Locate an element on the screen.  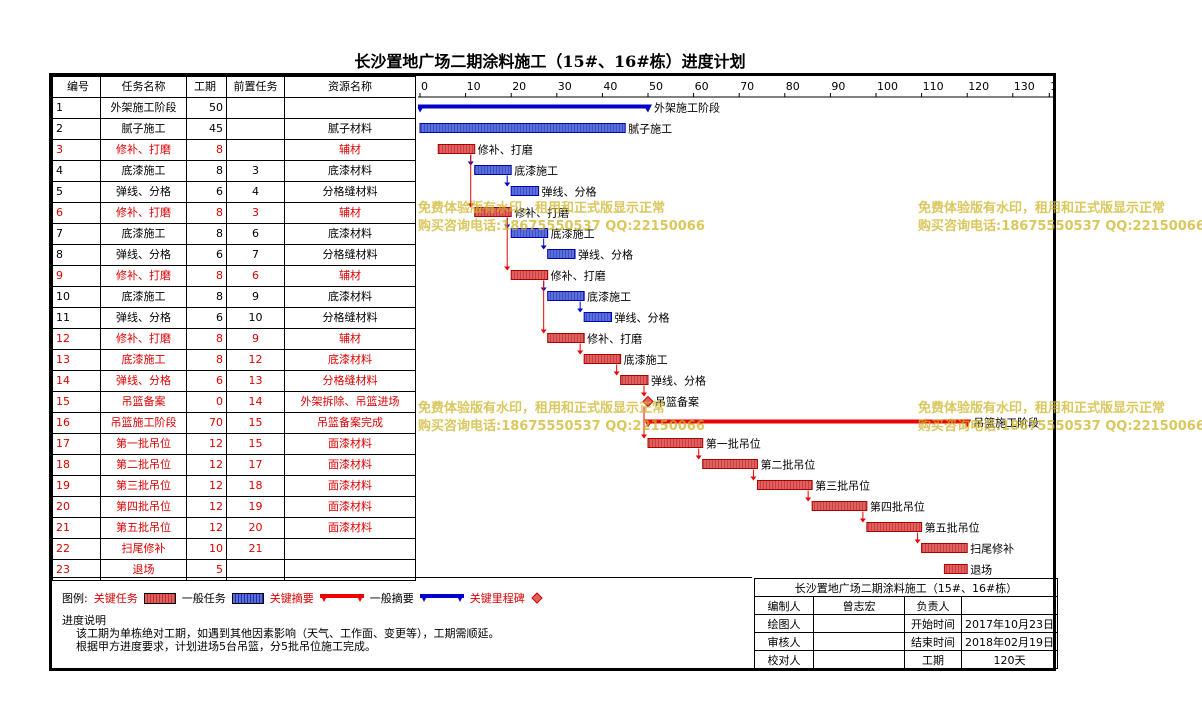
task-id-cell: 20 is located at coordinates (76, 507).